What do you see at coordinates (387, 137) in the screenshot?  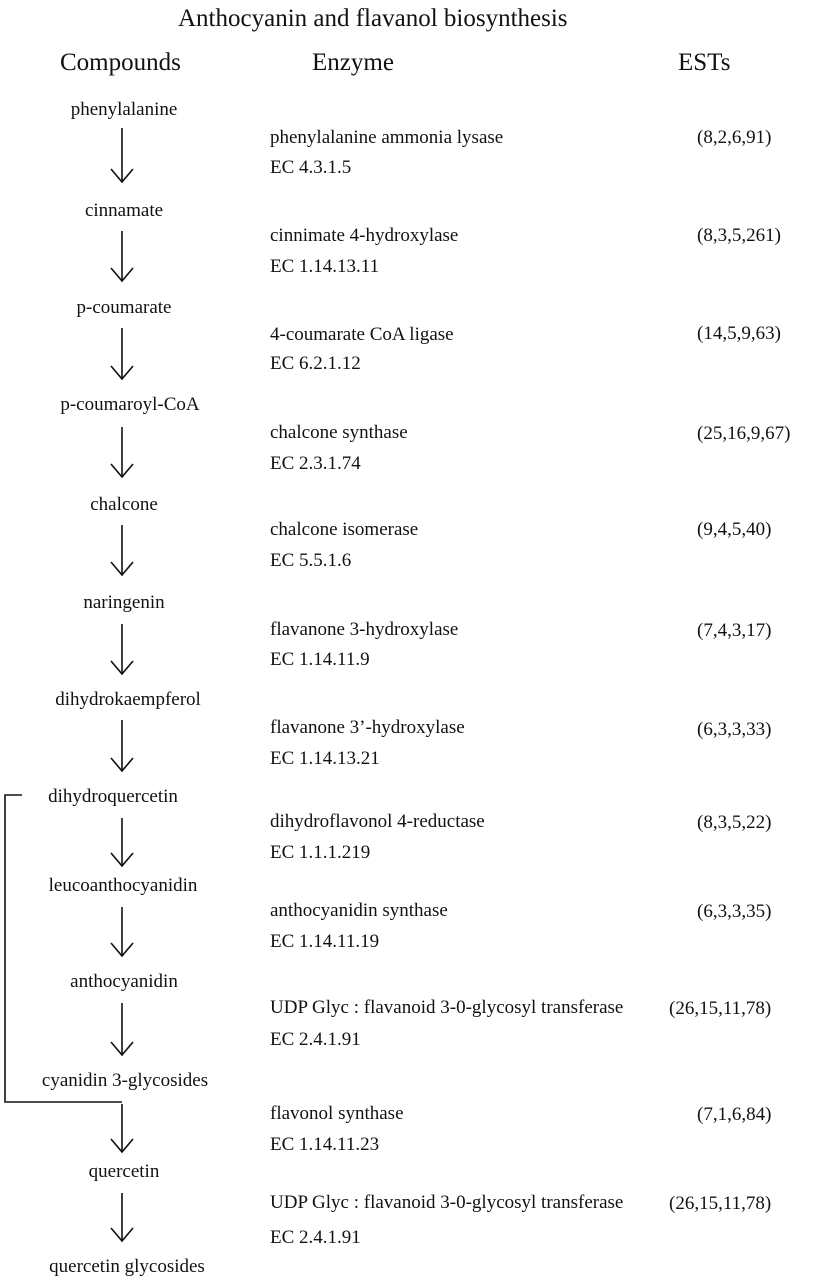 I see `enzyme-name: phenylalanine ammonia lysase` at bounding box center [387, 137].